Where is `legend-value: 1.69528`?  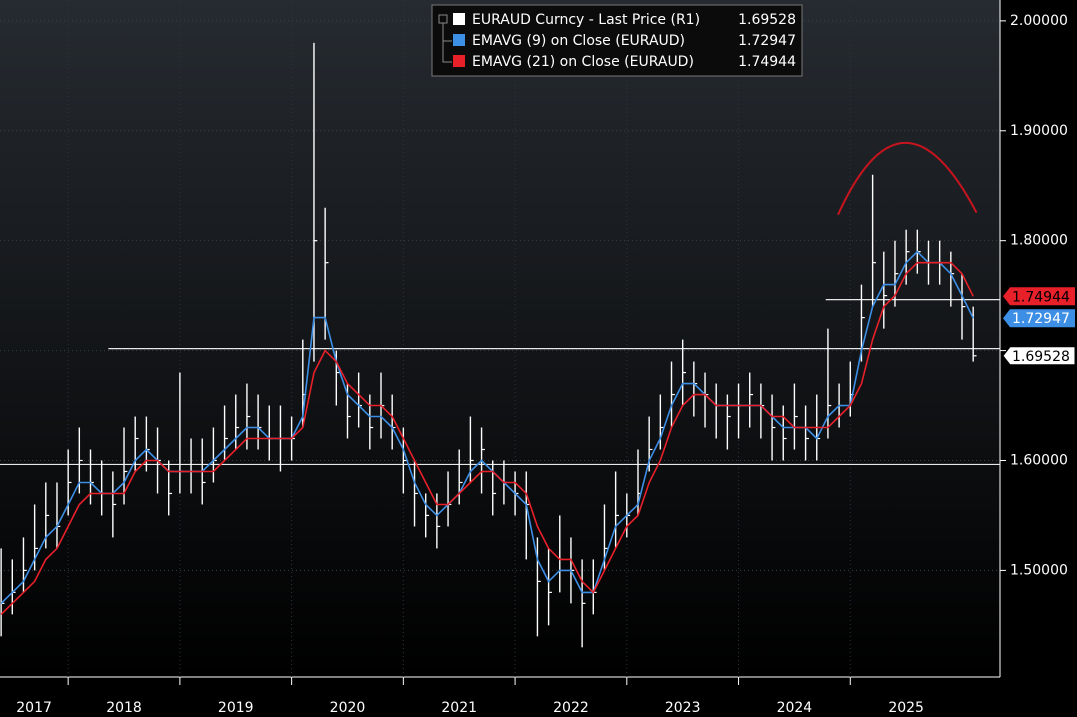
legend-value: 1.69528 is located at coordinates (767, 20).